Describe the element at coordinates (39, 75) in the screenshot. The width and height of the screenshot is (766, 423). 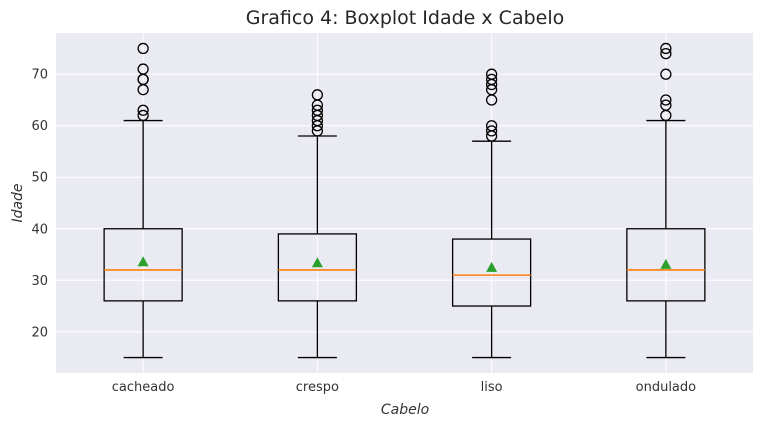
I see `y-tick-label: 70` at that location.